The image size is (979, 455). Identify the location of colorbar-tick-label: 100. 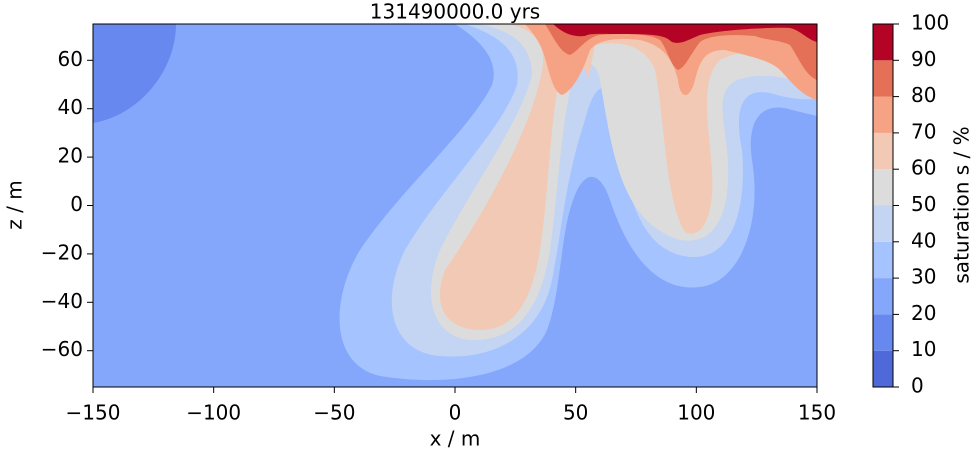
(930, 23).